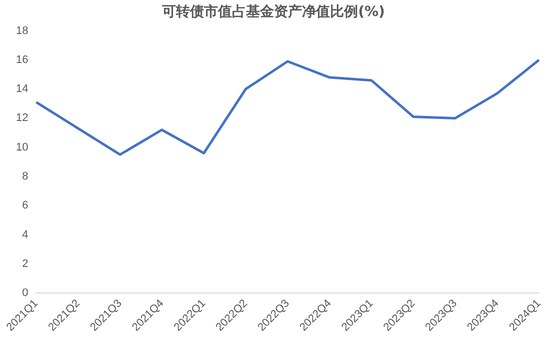 The height and width of the screenshot is (342, 555). I want to click on y-tick-label: 12, so click(22, 118).